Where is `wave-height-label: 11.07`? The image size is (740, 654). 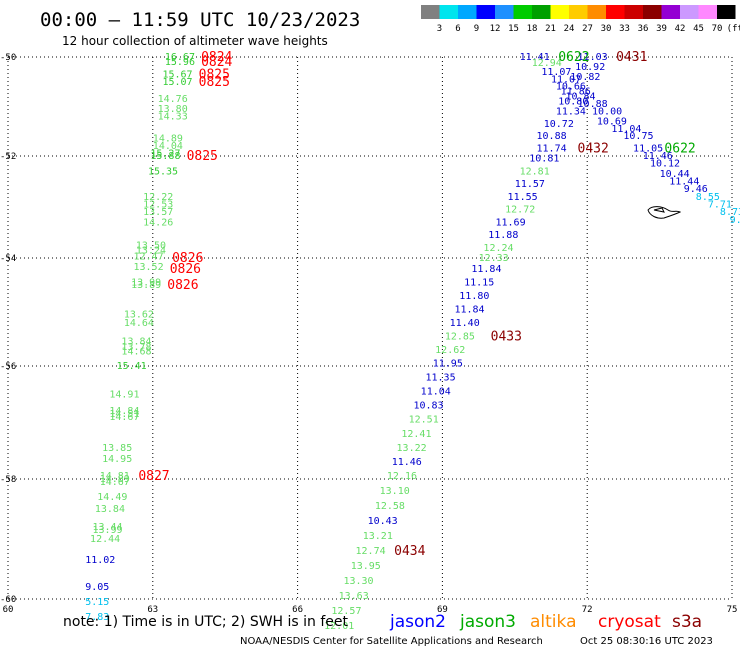
wave-height-label: 11.07 is located at coordinates (556, 72).